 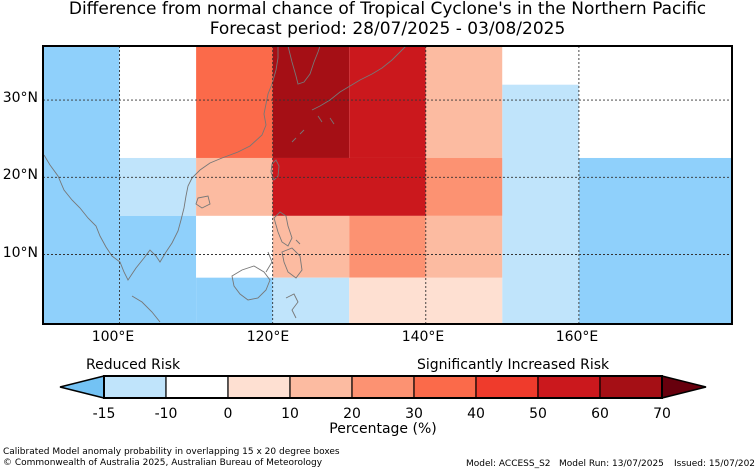 I want to click on colorbar-extend-high, so click(x=684, y=387).